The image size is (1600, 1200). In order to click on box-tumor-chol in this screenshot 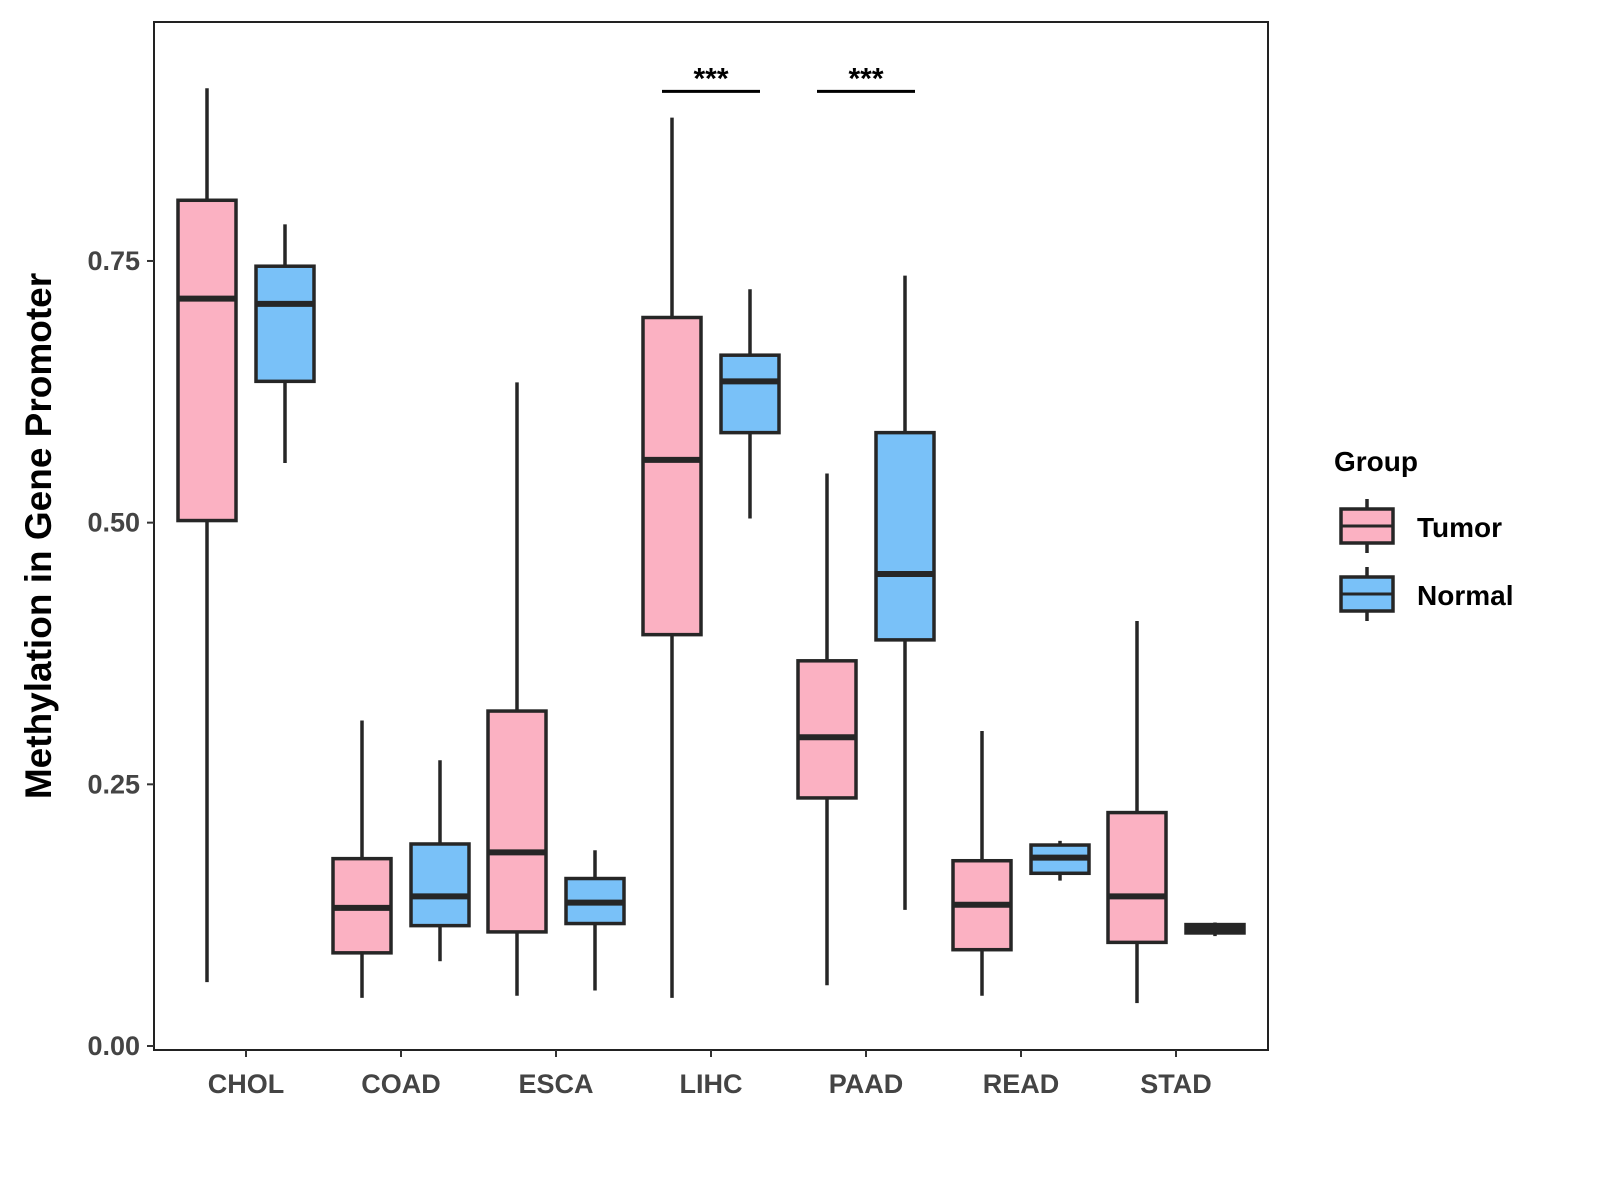, I will do `click(207, 535)`.